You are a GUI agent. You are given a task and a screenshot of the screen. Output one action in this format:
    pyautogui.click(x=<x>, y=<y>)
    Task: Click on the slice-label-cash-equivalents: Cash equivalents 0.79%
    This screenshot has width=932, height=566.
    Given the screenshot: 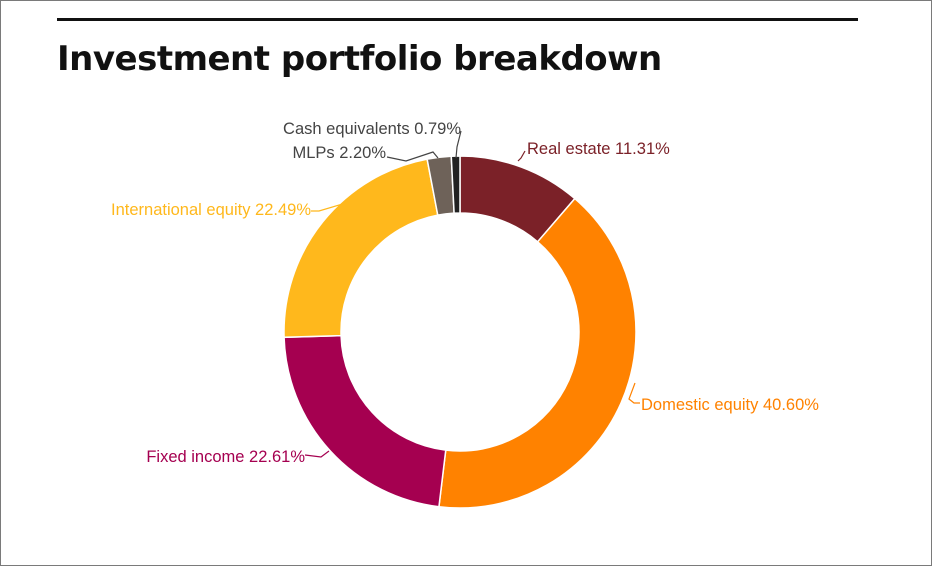 What is the action you would take?
    pyautogui.click(x=372, y=129)
    